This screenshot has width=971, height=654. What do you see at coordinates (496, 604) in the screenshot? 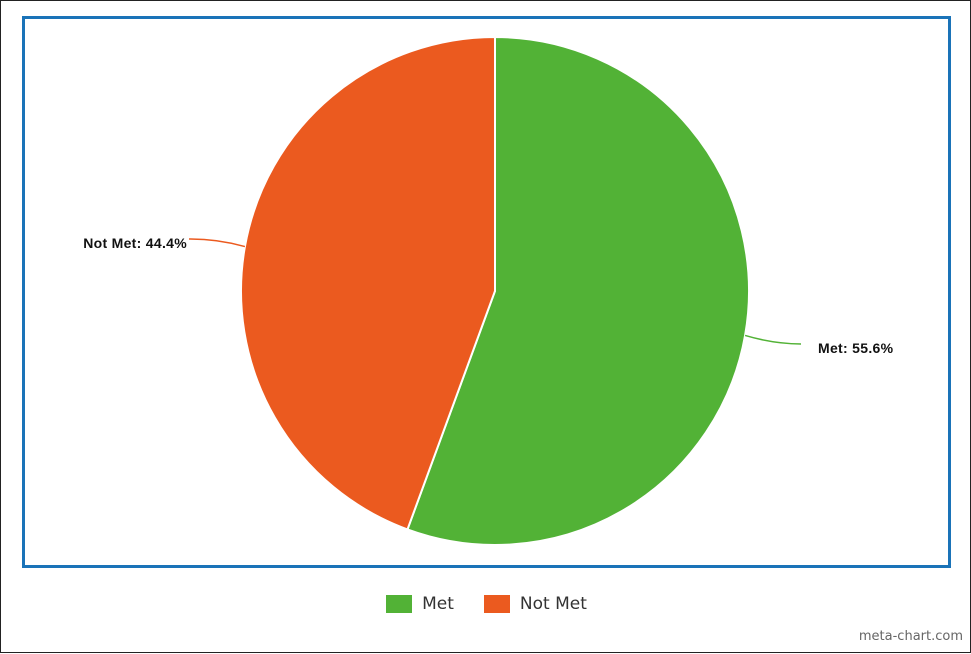
I see `legend-swatch-not-met` at bounding box center [496, 604].